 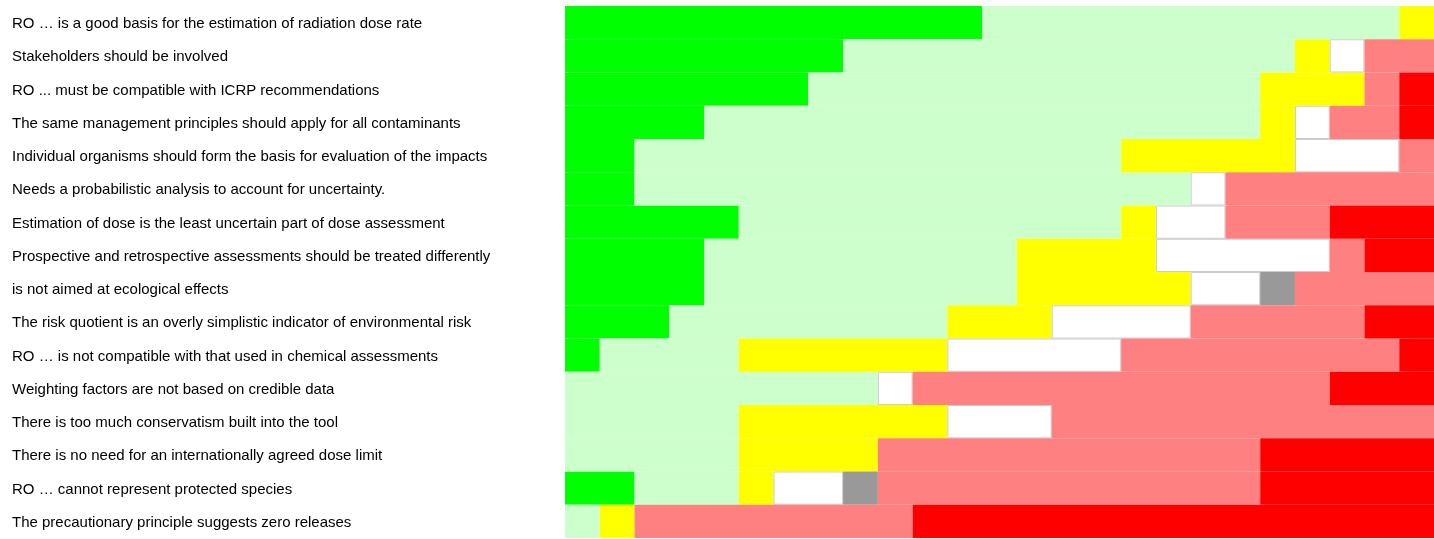 I want to click on y-tick-label: is not aimed at ecological effects, so click(x=120, y=289).